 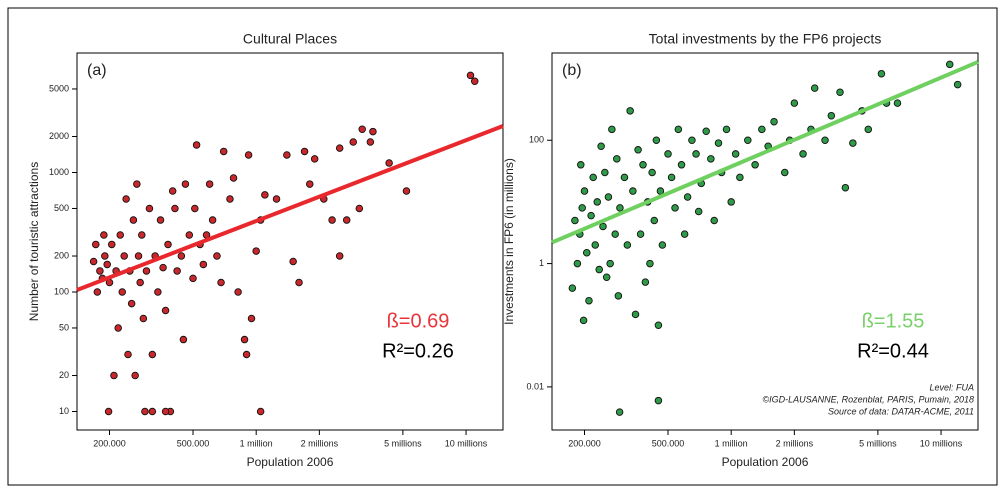 What do you see at coordinates (893, 321) in the screenshot?
I see `annotation: ß=1.55` at bounding box center [893, 321].